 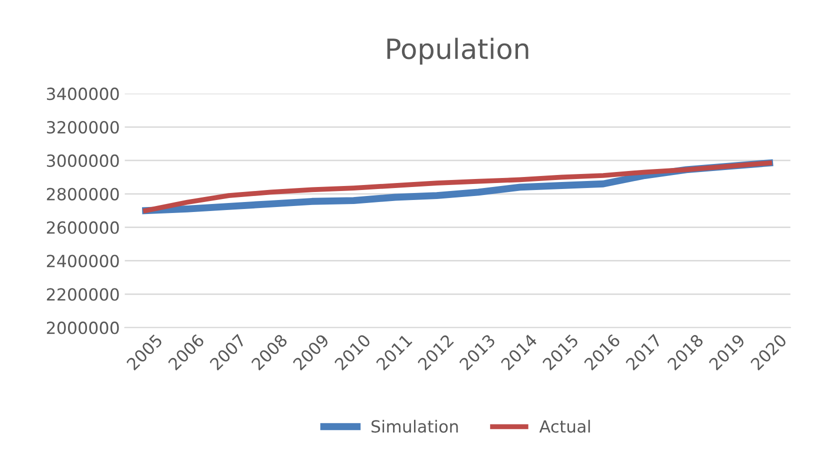 What do you see at coordinates (82, 261) in the screenshot?
I see `y-tick-label: 2400000` at bounding box center [82, 261].